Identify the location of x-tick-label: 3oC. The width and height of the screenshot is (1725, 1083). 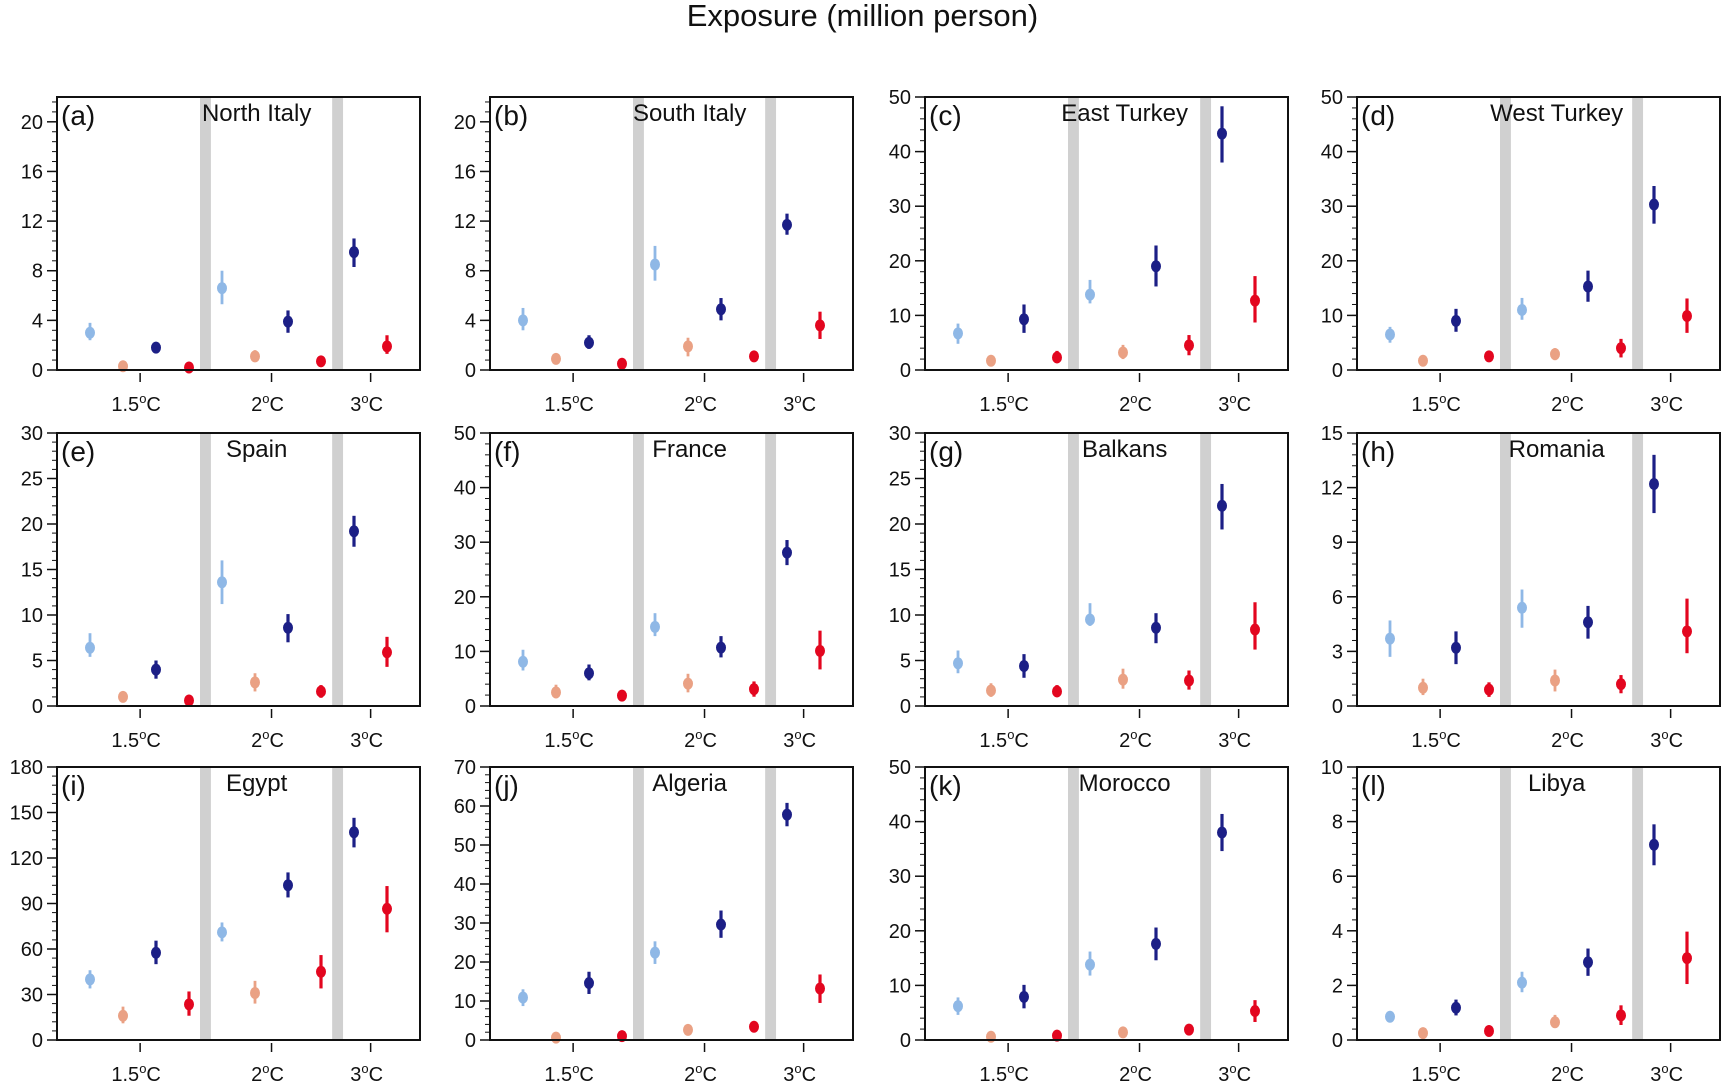
(366, 403).